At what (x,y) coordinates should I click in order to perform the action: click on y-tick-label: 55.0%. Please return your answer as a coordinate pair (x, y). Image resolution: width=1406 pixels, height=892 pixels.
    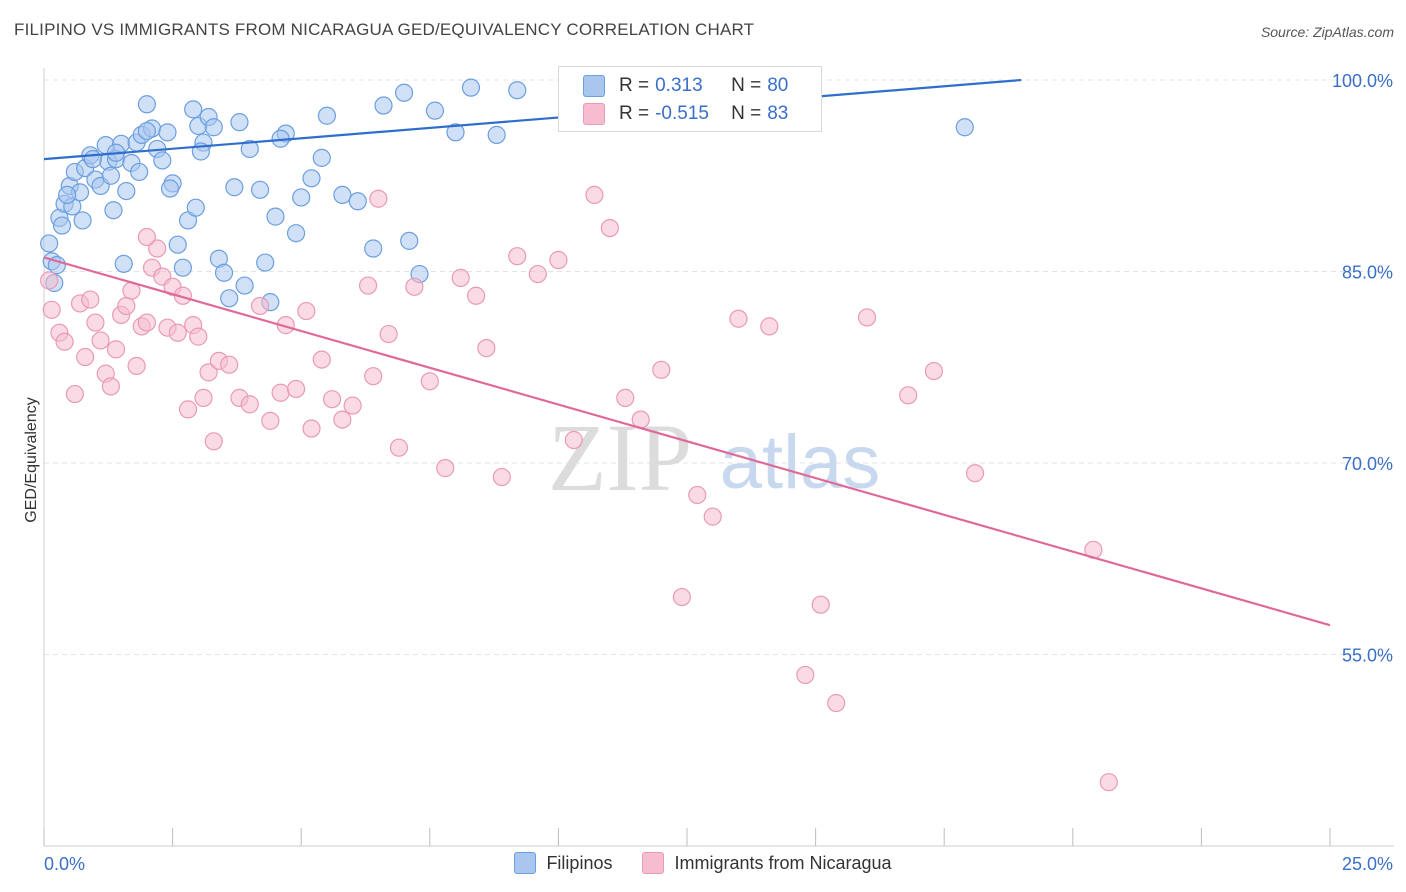
    Looking at the image, I should click on (1367, 656).